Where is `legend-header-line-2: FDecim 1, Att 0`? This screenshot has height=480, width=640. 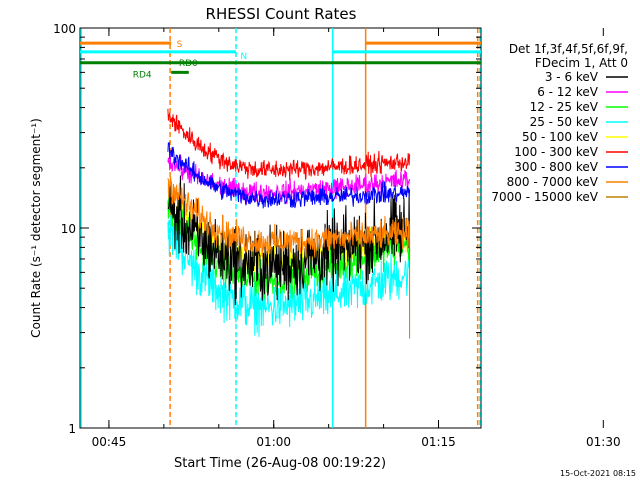
legend-header-line-2: FDecim 1, Att 0 is located at coordinates (581, 63).